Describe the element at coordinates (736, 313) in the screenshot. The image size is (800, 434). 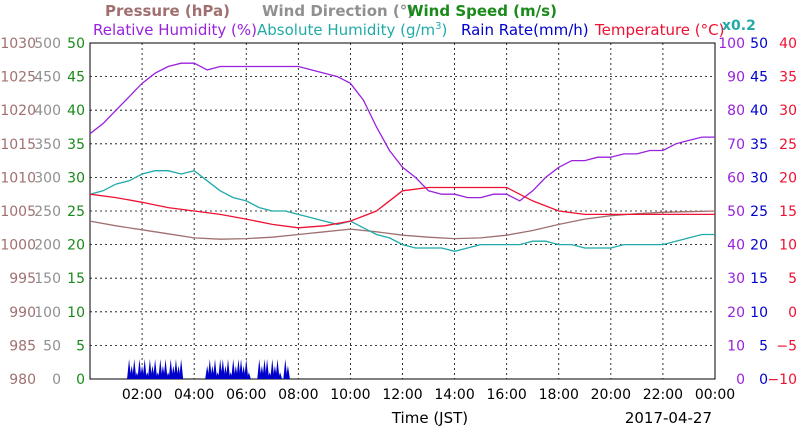
I see `relative-humidity-tick: 20` at that location.